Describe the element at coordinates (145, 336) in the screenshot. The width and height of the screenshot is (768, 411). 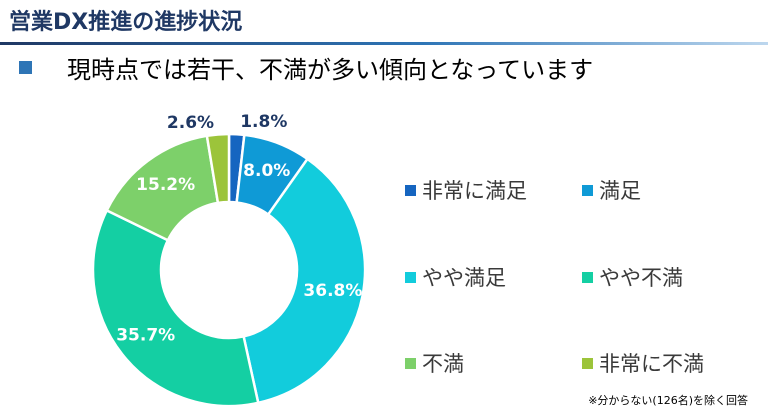
I see `data-label-somewhat-dissatisfied: 35.7%` at that location.